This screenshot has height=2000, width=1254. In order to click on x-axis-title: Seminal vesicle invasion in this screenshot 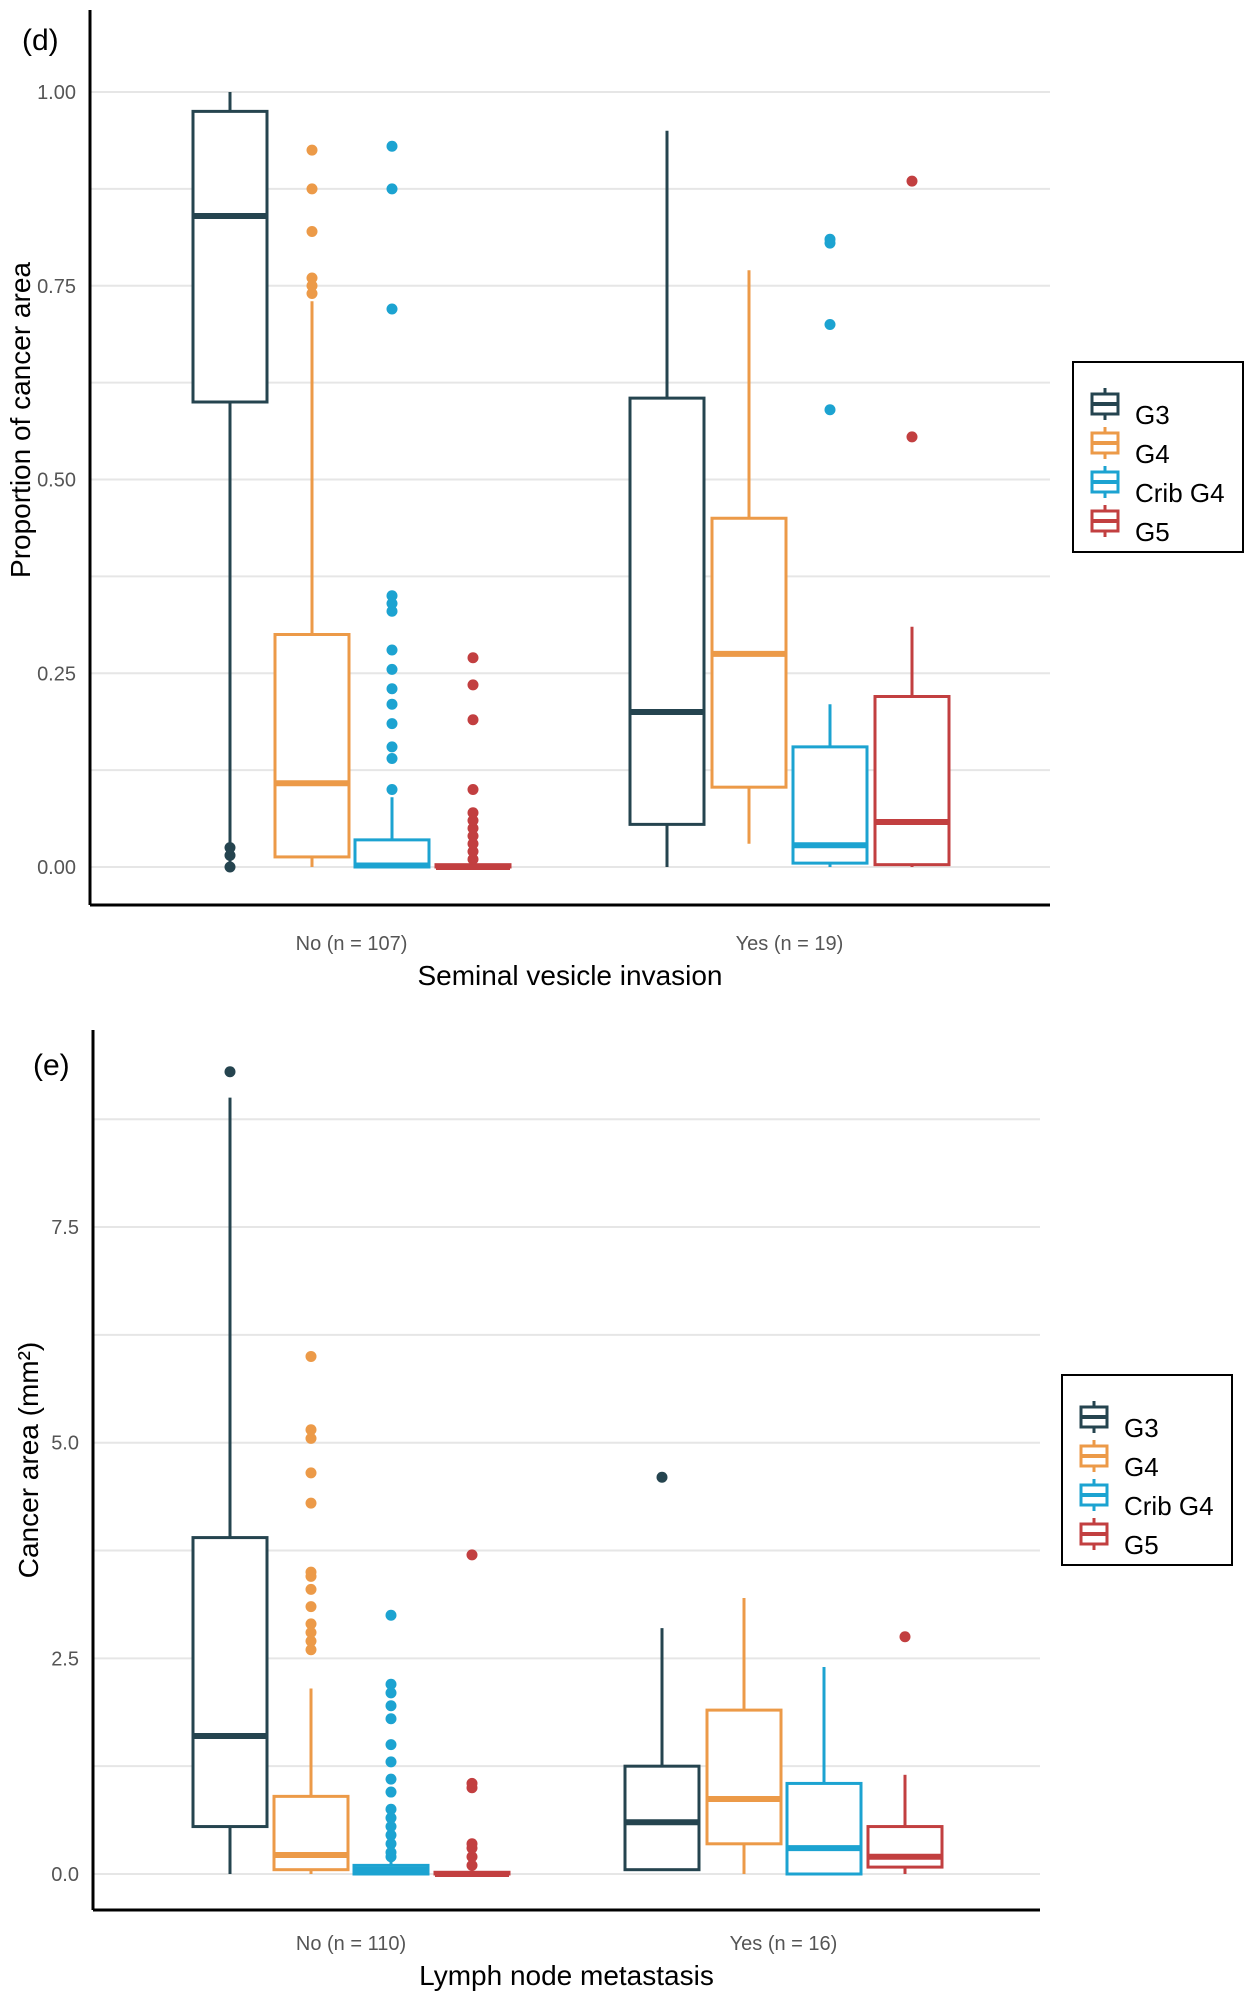, I will do `click(569, 975)`.